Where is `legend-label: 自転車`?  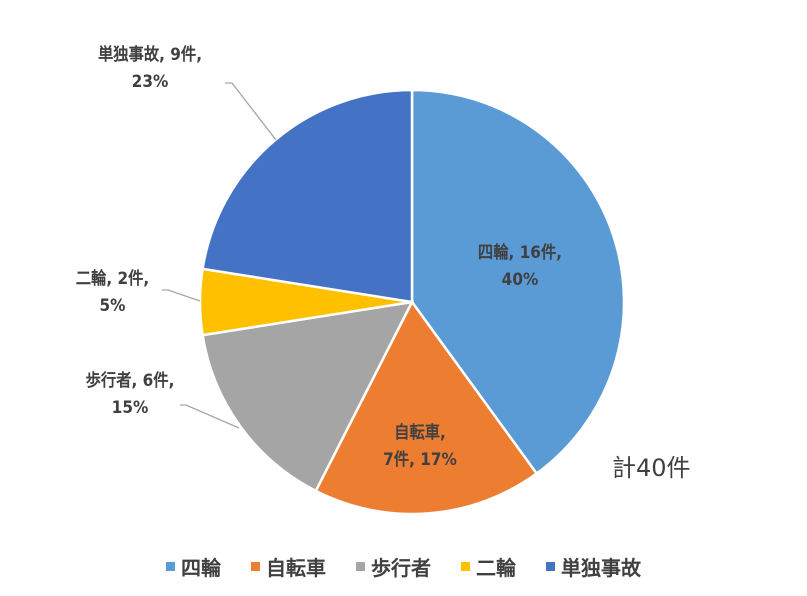
legend-label: 自転車 is located at coordinates (296, 568).